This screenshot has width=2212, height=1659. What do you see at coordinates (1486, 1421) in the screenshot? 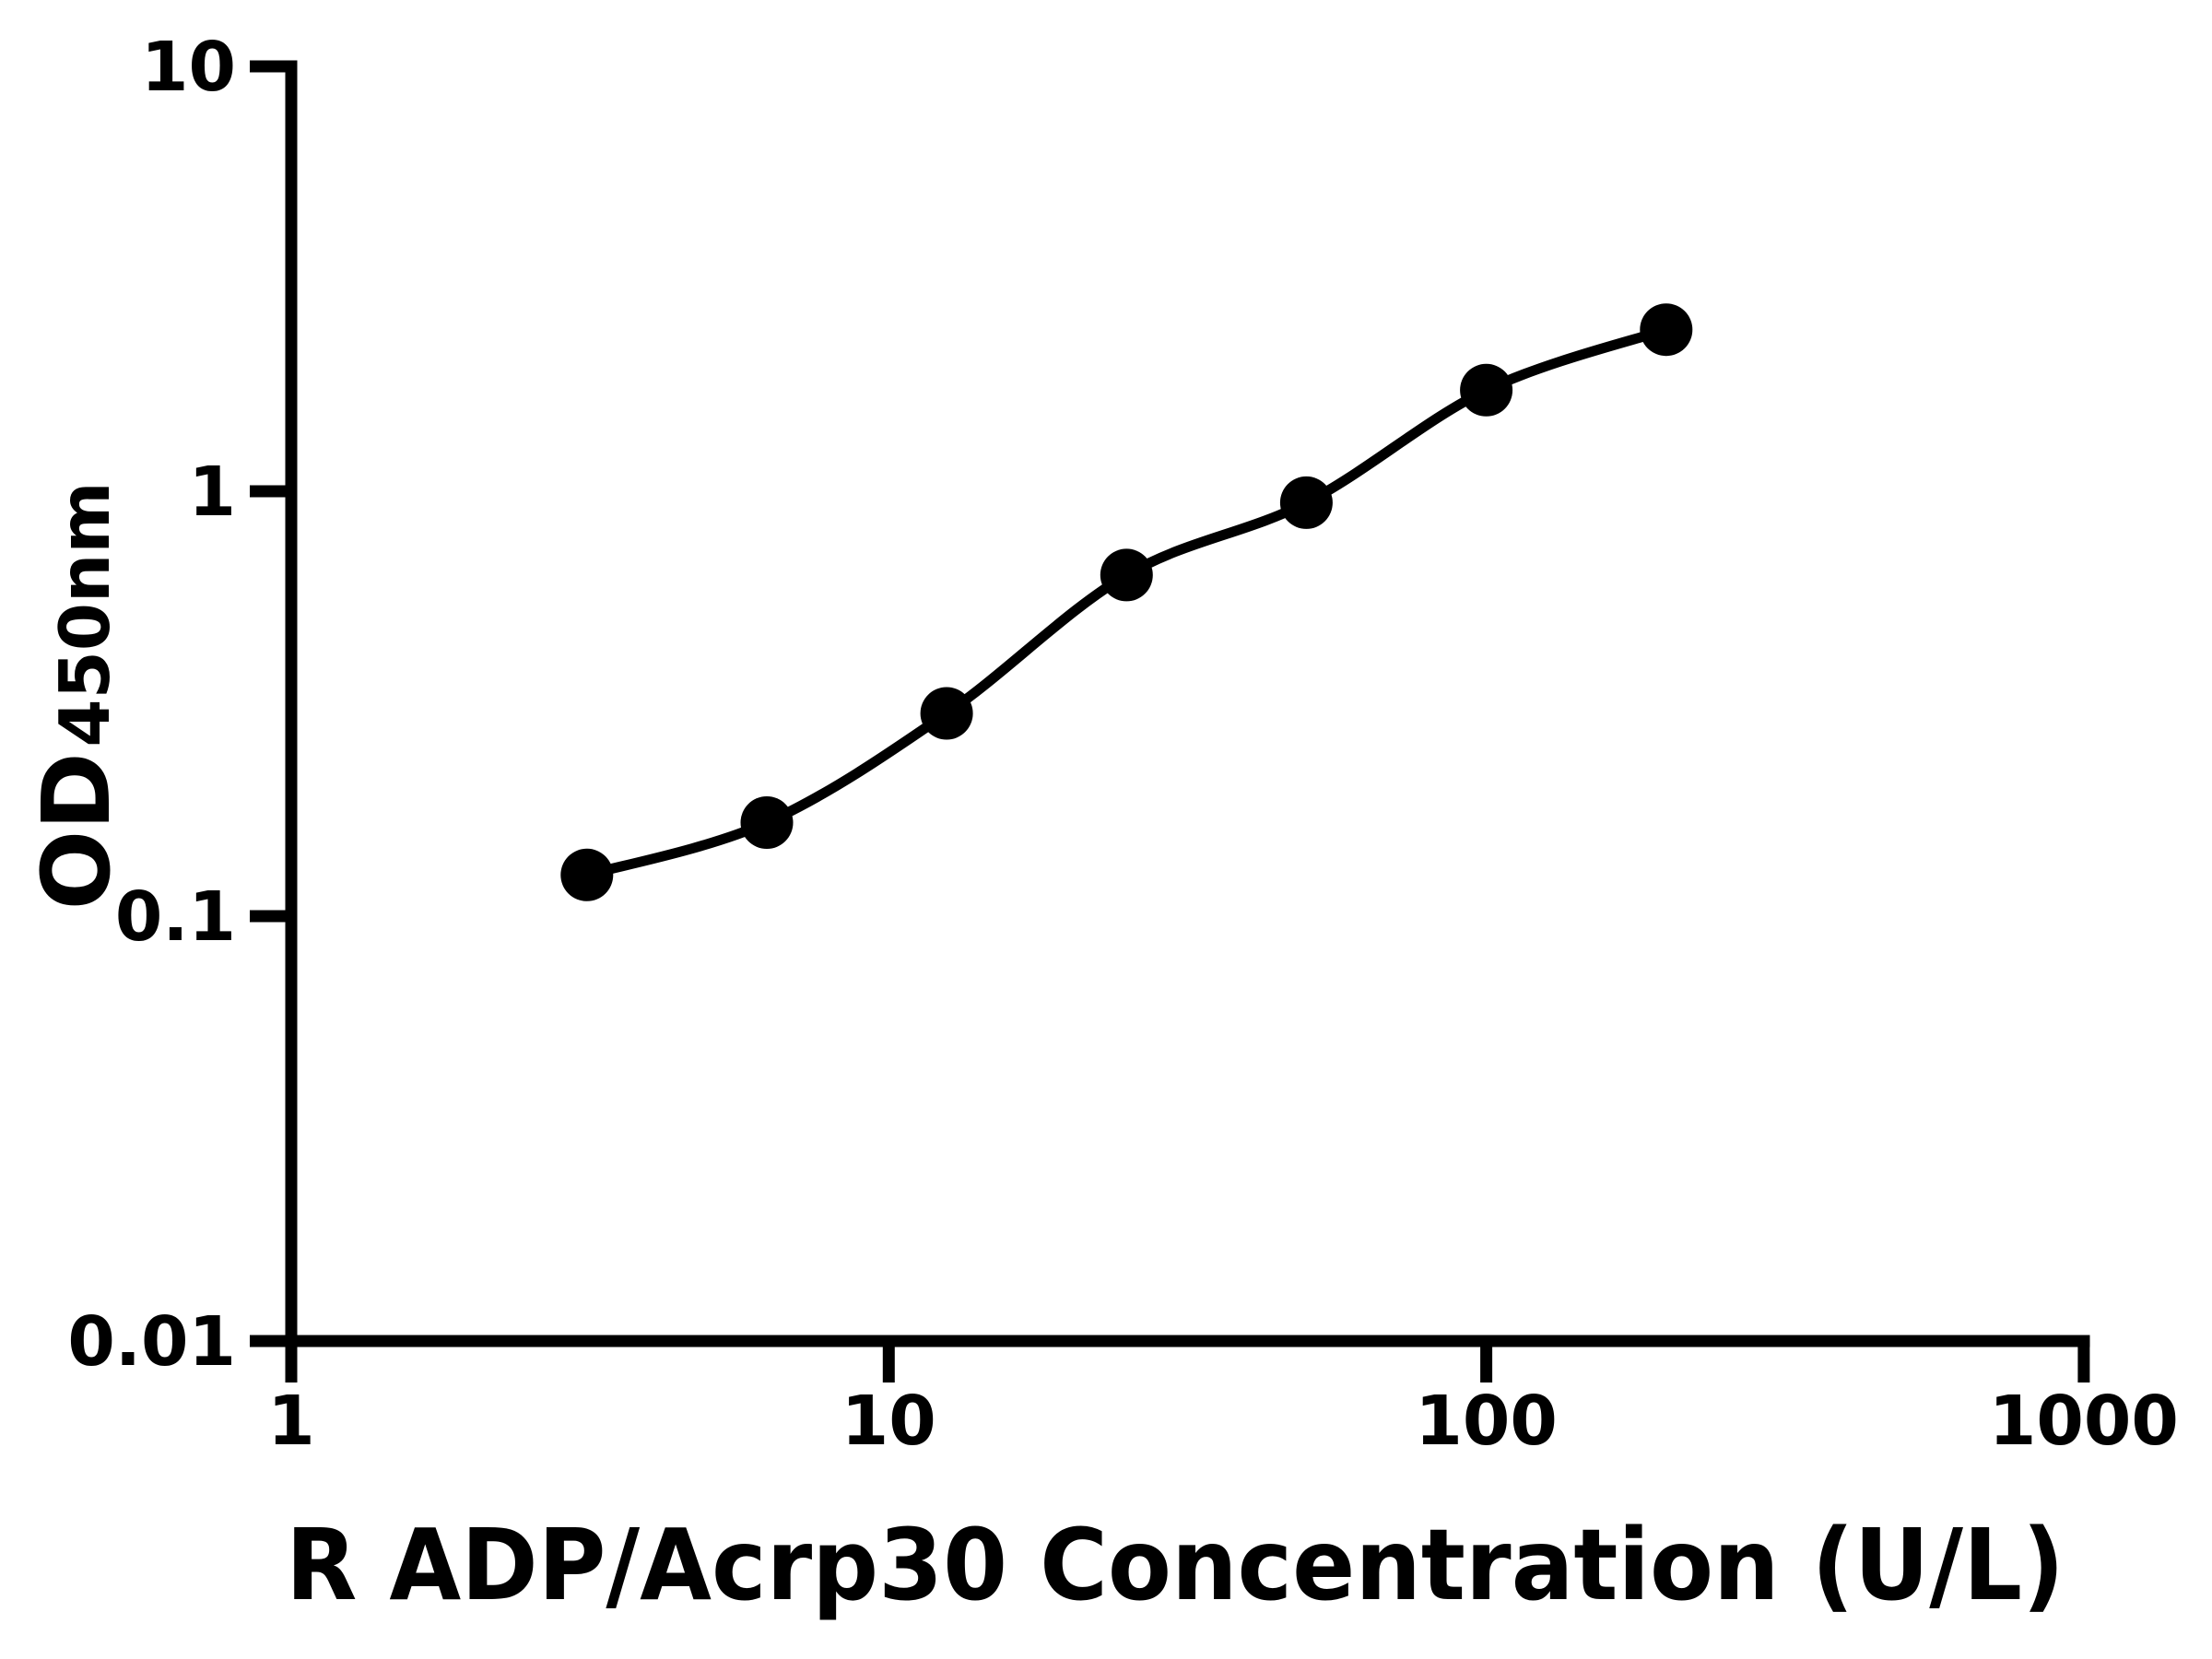
I see `x-tick-label: 100` at bounding box center [1486, 1421].